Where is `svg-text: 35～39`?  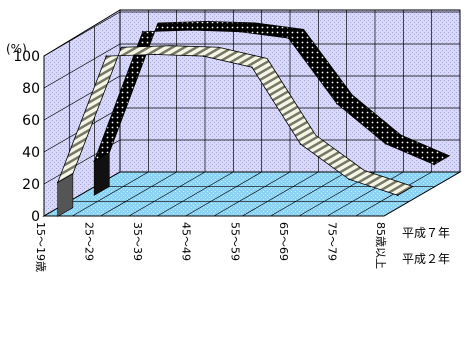
svg-text: 35～39 is located at coordinates (137, 241).